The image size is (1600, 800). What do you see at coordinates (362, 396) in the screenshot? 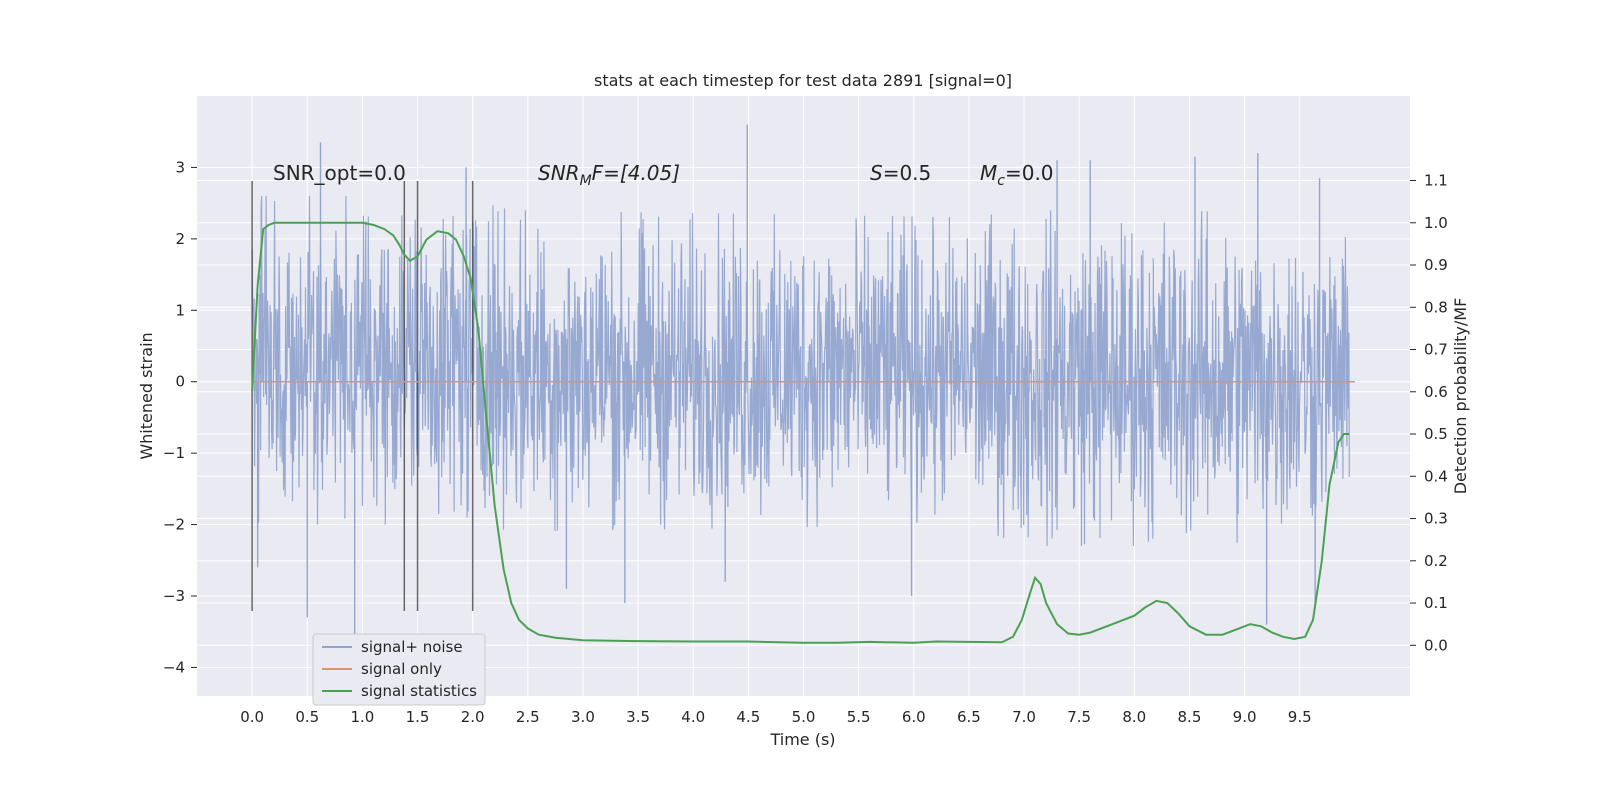
I see `vertical-markers` at bounding box center [362, 396].